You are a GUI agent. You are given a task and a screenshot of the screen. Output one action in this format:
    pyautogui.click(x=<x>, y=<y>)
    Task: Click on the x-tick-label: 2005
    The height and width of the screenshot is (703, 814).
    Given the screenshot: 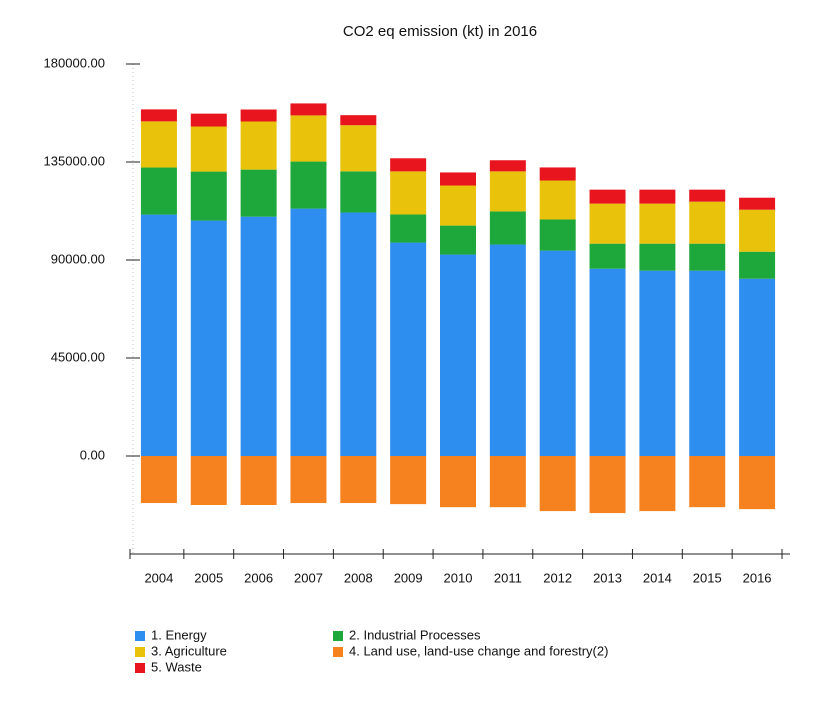 What is the action you would take?
    pyautogui.click(x=208, y=577)
    